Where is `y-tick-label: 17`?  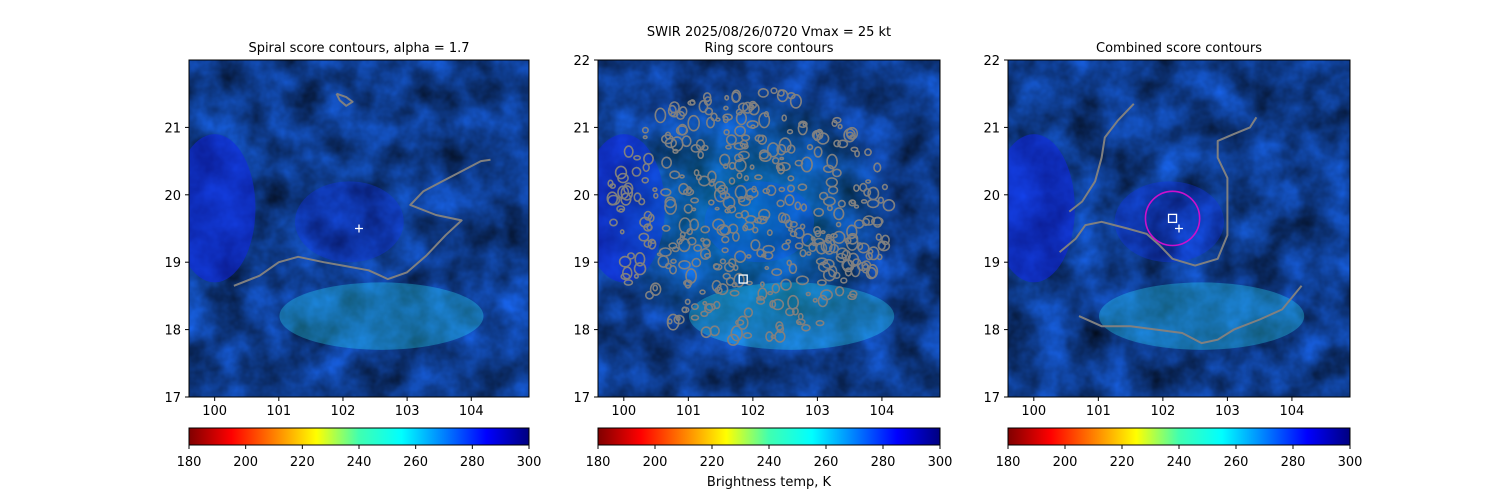
y-tick-label: 17 is located at coordinates (581, 398).